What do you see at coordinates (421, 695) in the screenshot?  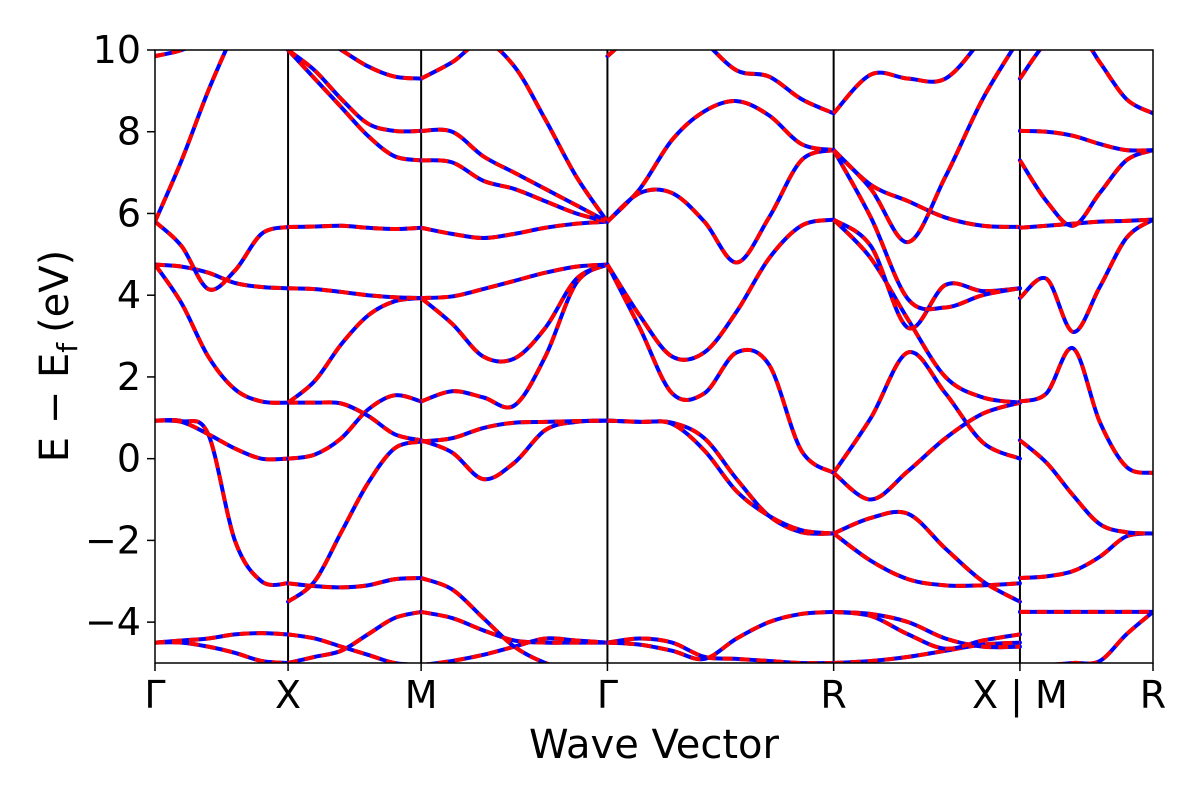 I see `x-tick-label: M` at bounding box center [421, 695].